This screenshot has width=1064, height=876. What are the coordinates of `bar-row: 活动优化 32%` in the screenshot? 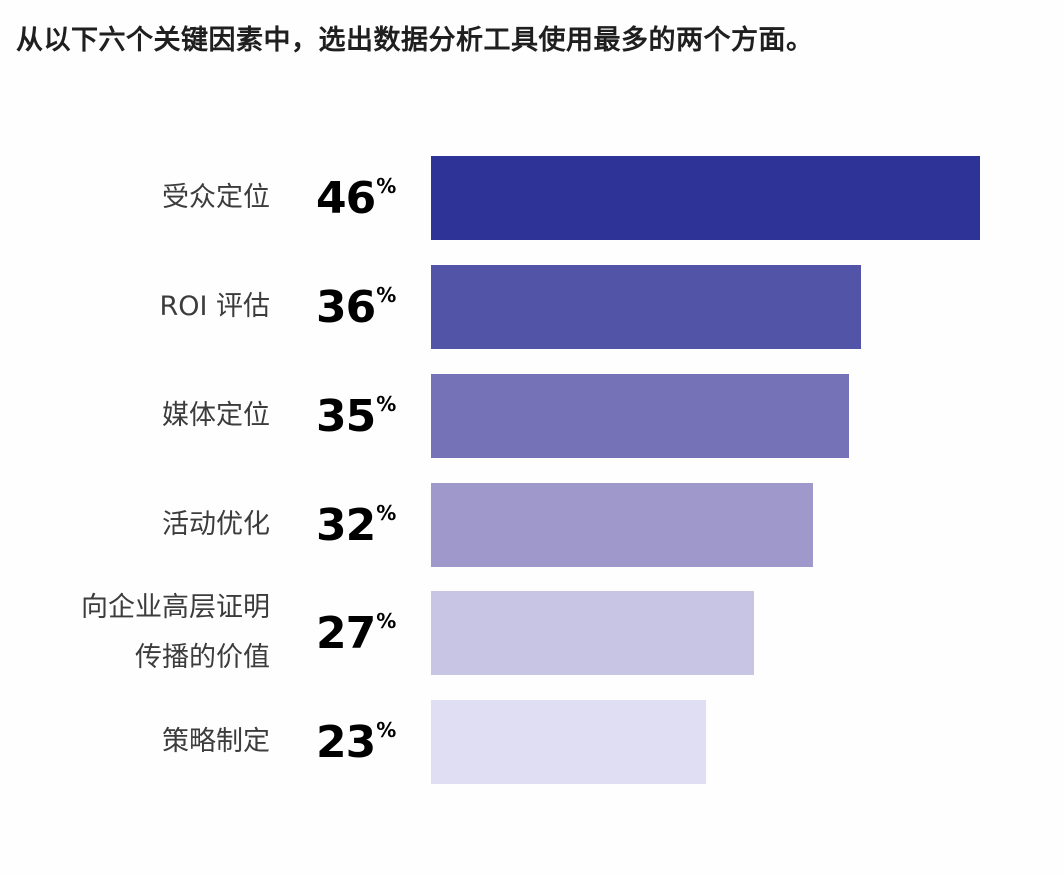 It's located at (532, 525).